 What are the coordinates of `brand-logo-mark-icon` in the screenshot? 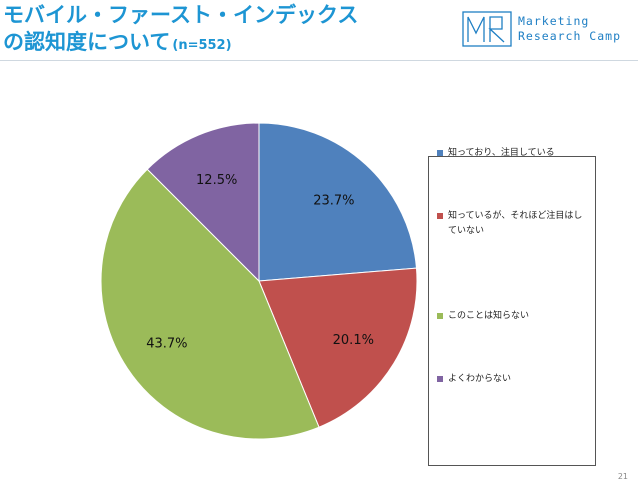 It's located at (487, 29).